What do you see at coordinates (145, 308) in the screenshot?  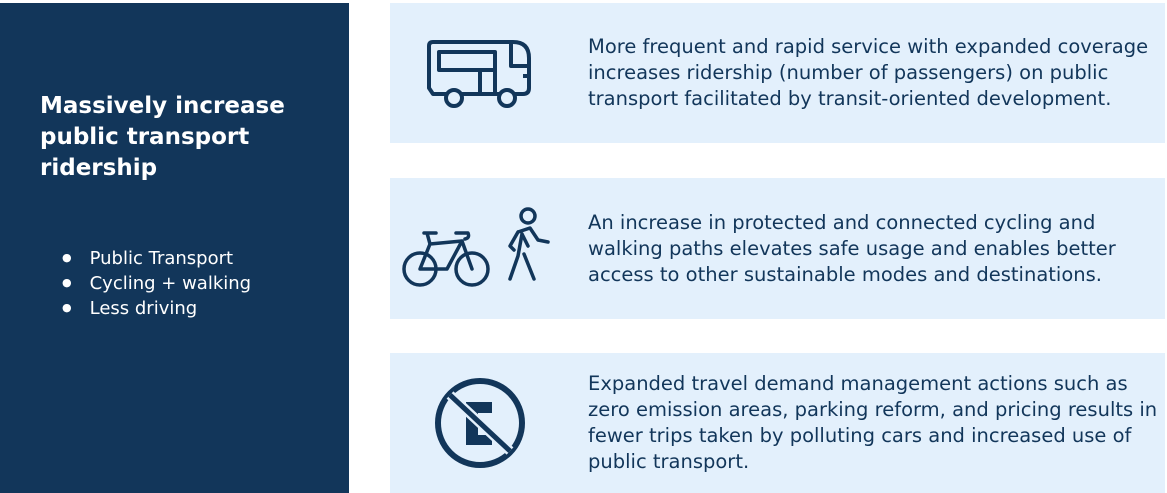 I see `list-item: Less driving` at bounding box center [145, 308].